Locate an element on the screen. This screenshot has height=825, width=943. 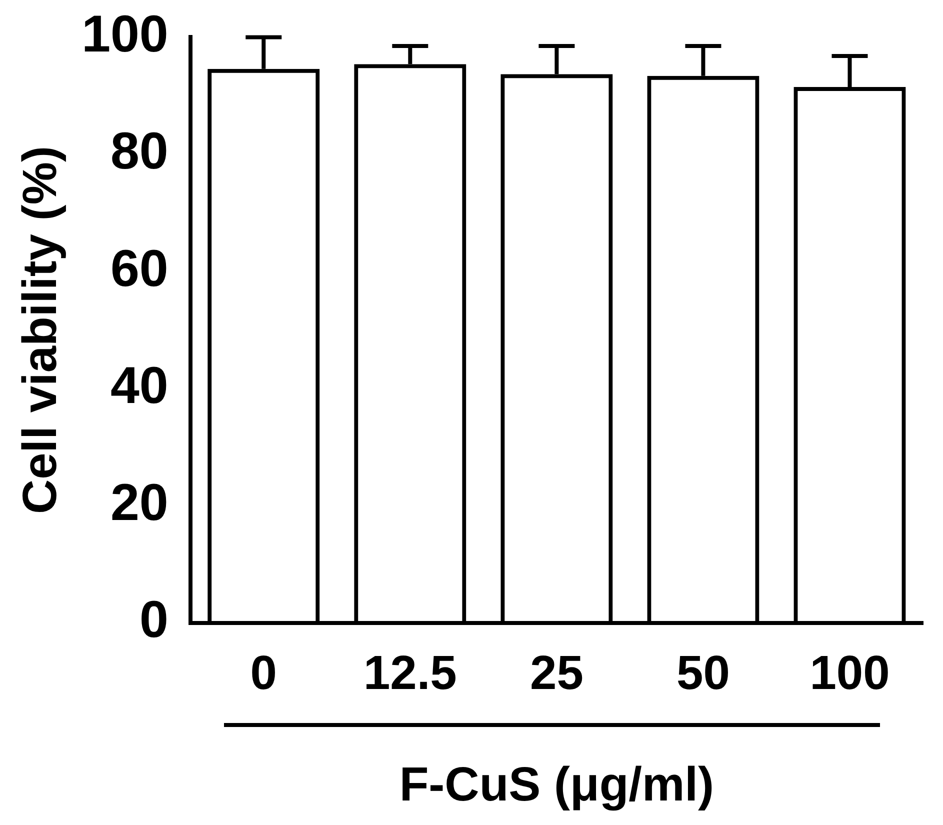
x-tick-label: 50 is located at coordinates (703, 673).